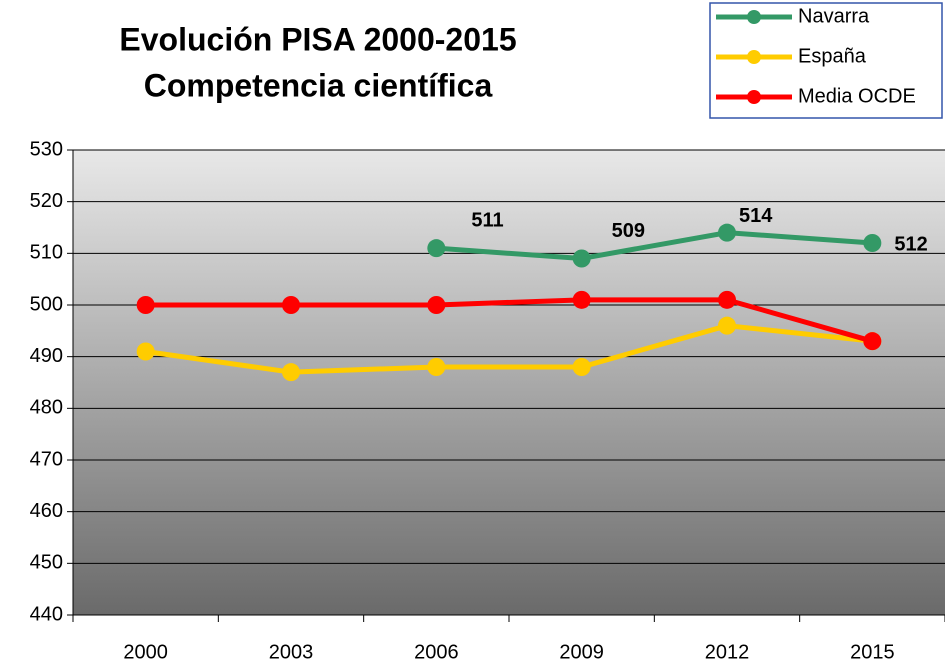  I want to click on x-tick-label: 2000, so click(145, 652).